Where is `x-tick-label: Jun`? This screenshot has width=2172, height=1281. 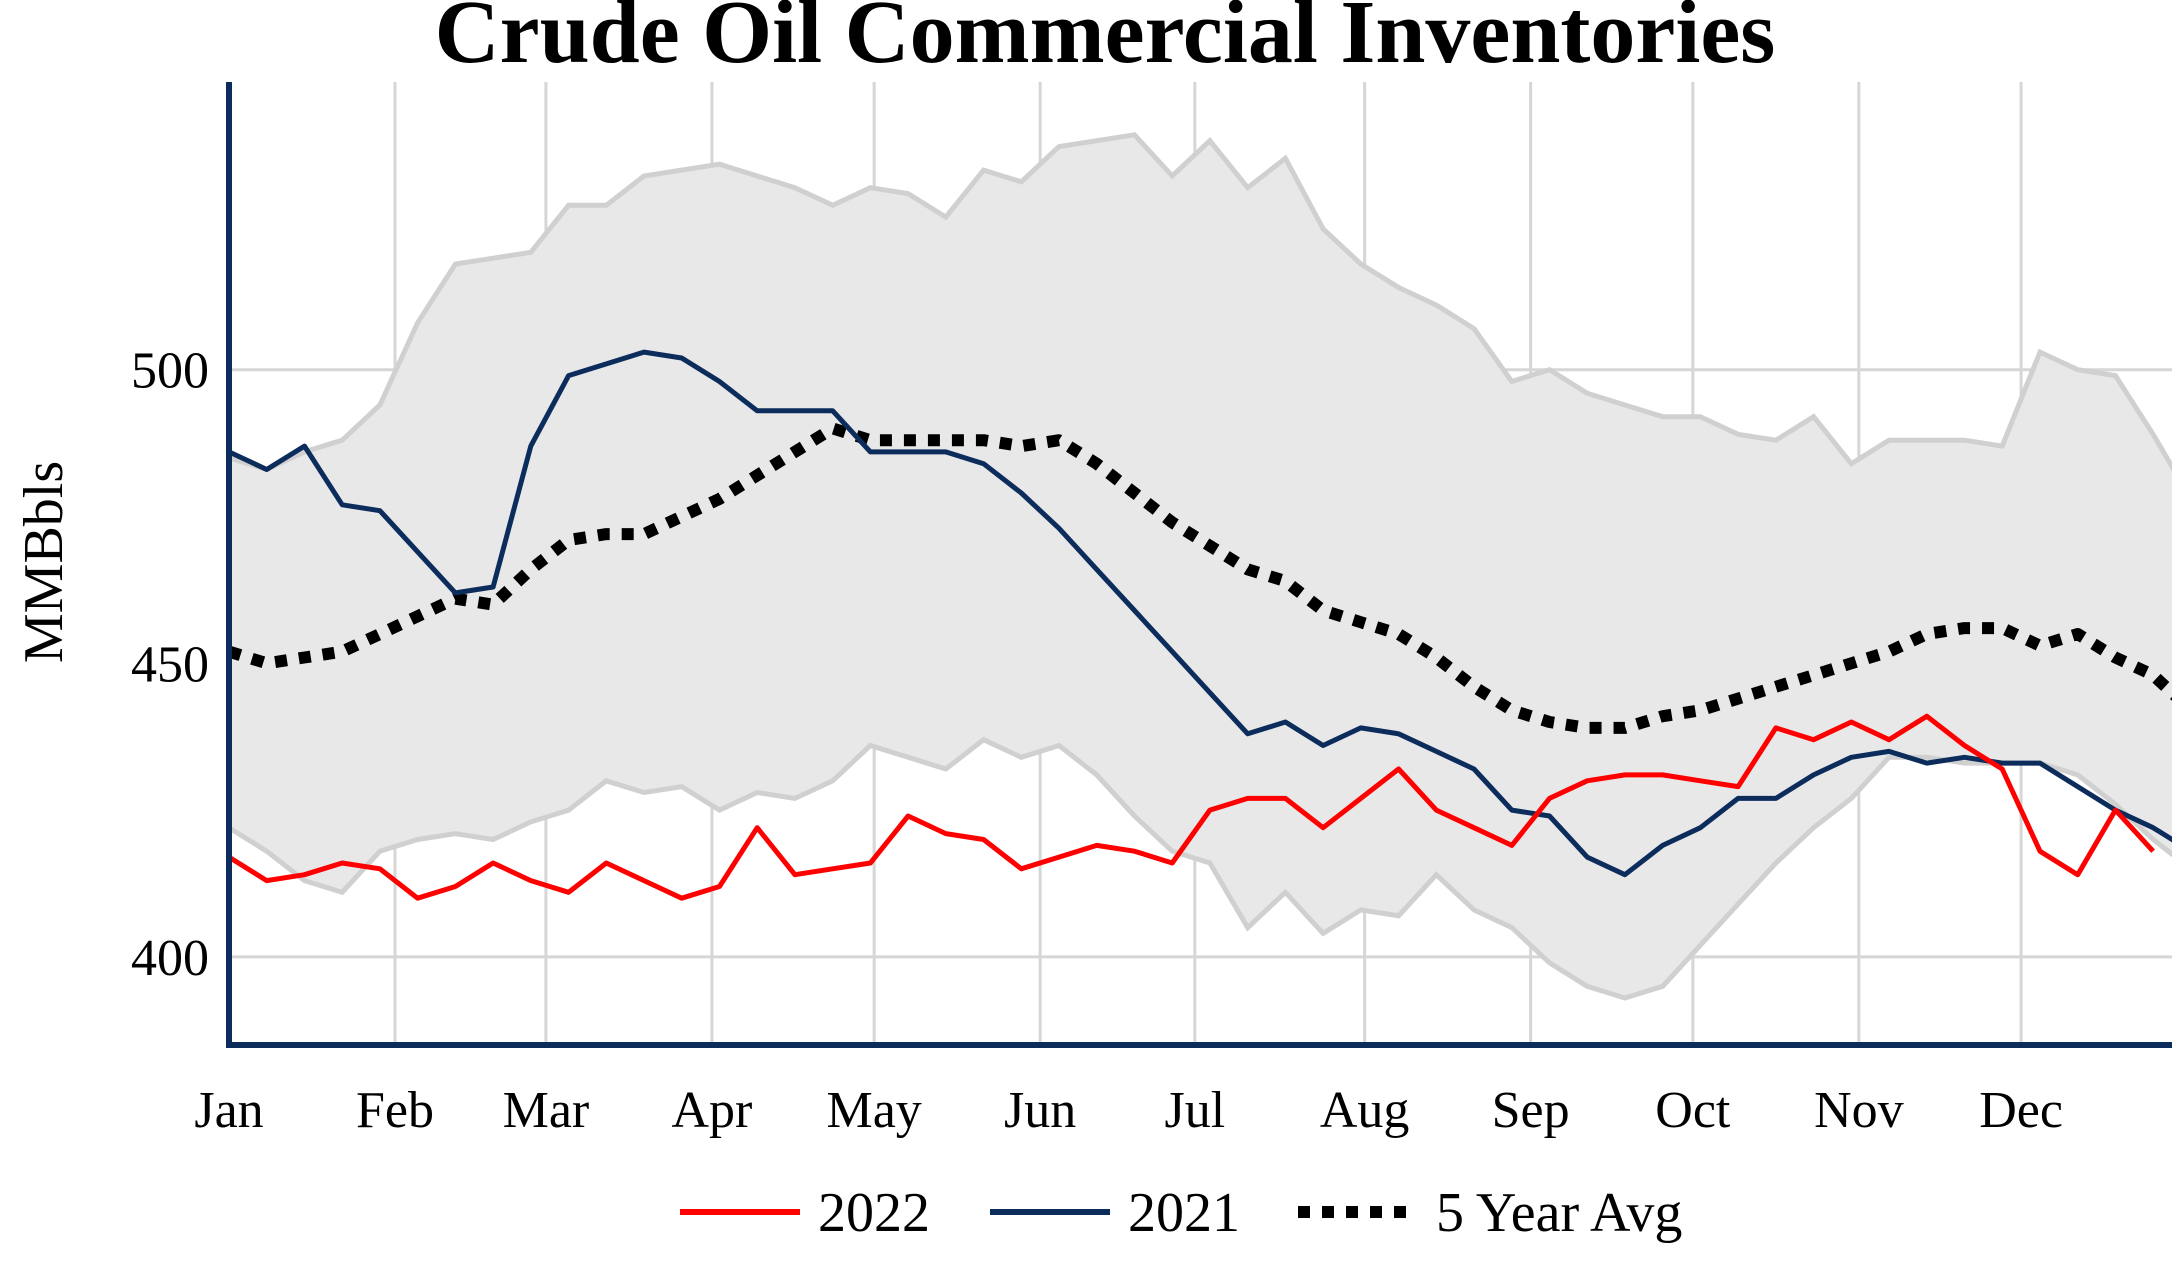
x-tick-label: Jun is located at coordinates (1040, 1110).